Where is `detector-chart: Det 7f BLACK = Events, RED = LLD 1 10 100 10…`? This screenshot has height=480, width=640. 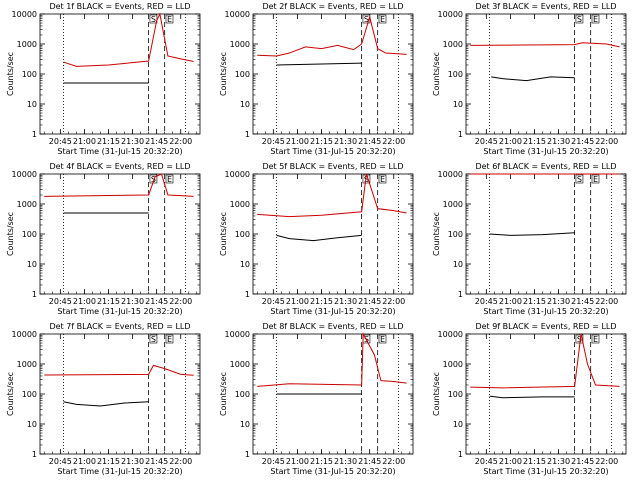
detector-chart: Det 7f BLACK = Events, RED = LLD 1 10 100 10… is located at coordinates (103, 399).